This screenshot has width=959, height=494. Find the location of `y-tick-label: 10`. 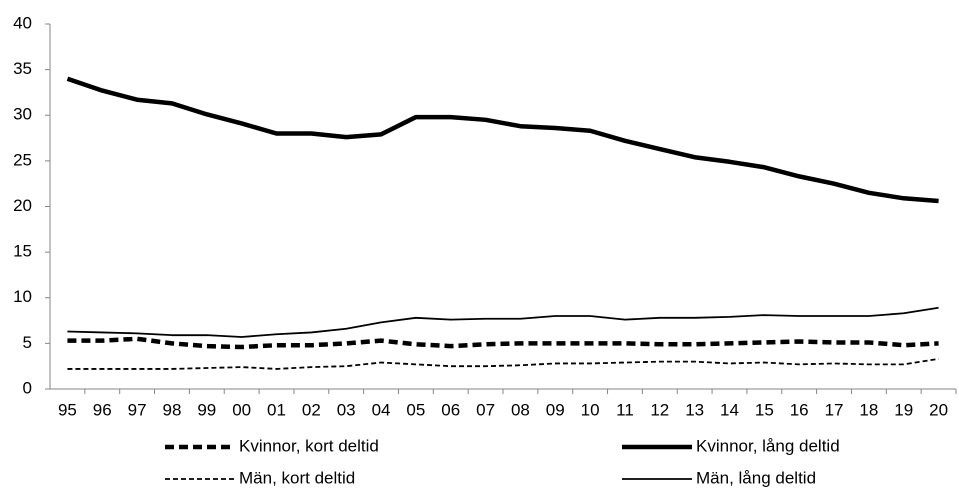

y-tick-label: 10 is located at coordinates (22, 296).